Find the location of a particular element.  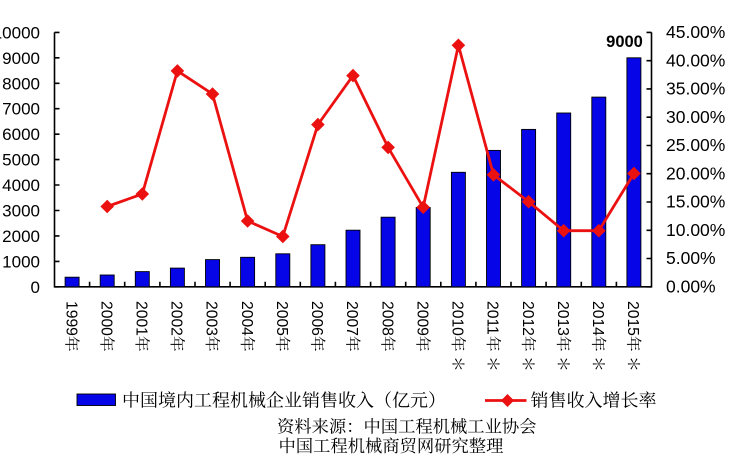

svg-text: 2006 is located at coordinates (316, 318).